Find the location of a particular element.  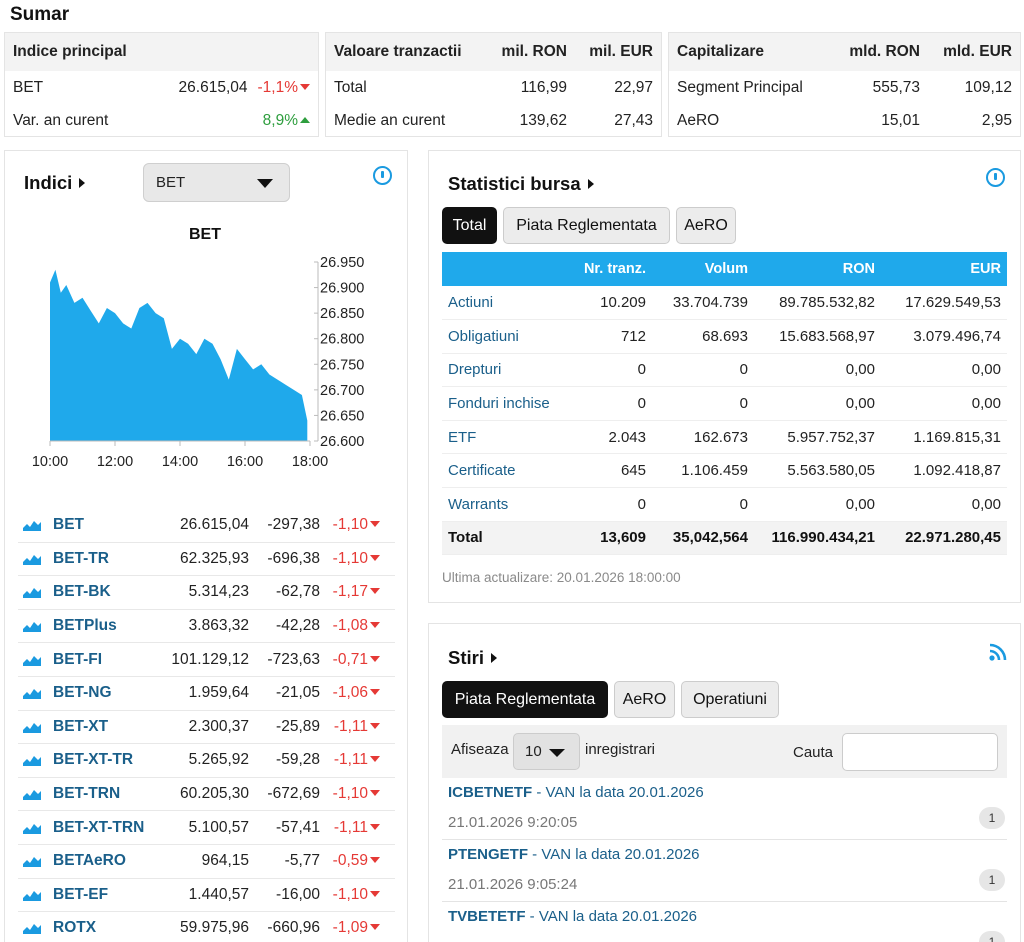

row-label: Obligatiuni is located at coordinates (501, 336).